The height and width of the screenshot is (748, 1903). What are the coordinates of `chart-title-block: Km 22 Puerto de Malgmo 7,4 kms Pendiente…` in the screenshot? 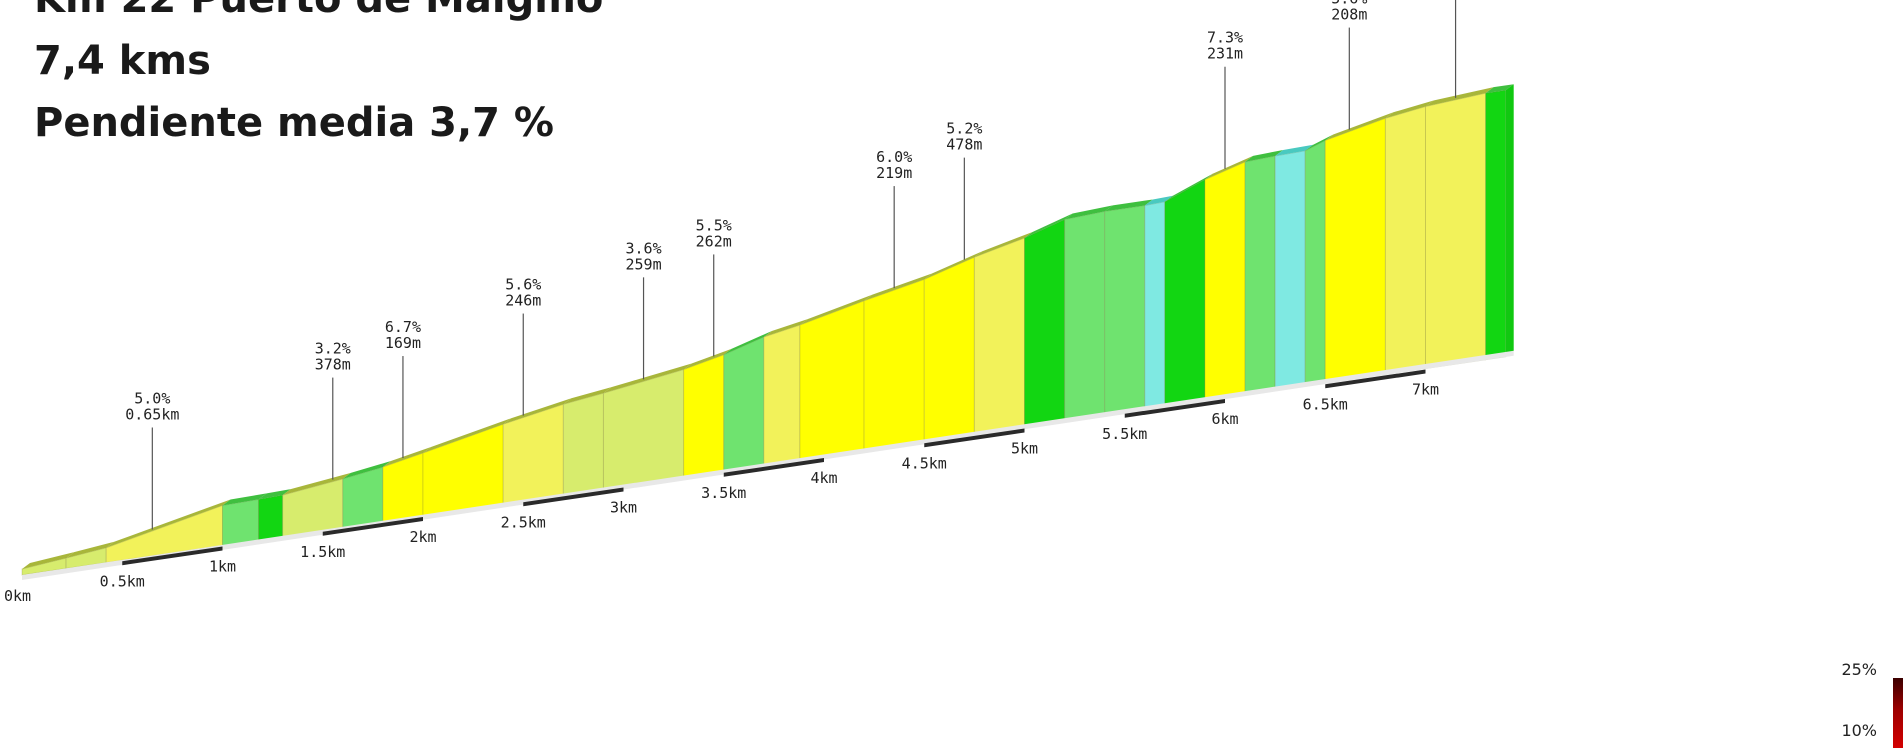 It's located at (318, 77).